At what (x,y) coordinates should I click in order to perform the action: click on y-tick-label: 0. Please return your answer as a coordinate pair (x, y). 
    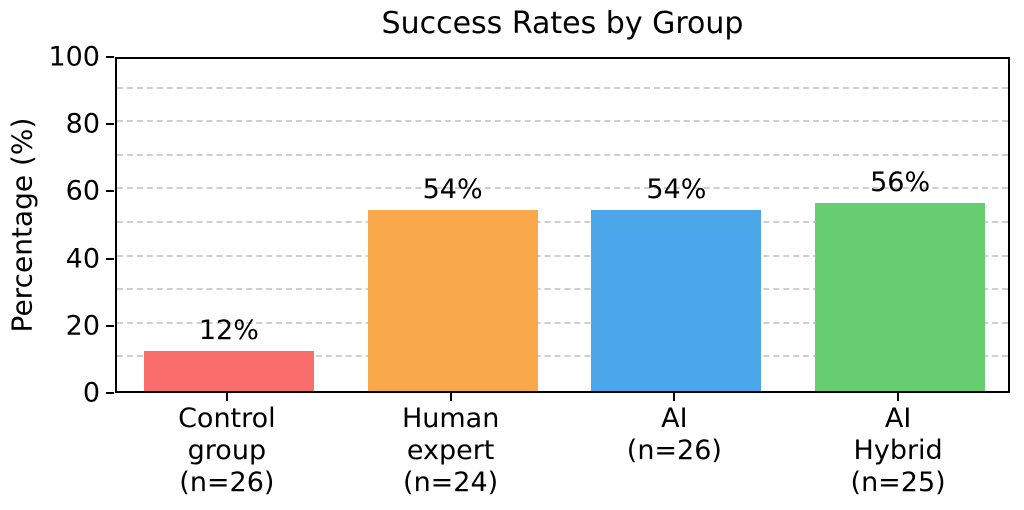
    Looking at the image, I should click on (91, 393).